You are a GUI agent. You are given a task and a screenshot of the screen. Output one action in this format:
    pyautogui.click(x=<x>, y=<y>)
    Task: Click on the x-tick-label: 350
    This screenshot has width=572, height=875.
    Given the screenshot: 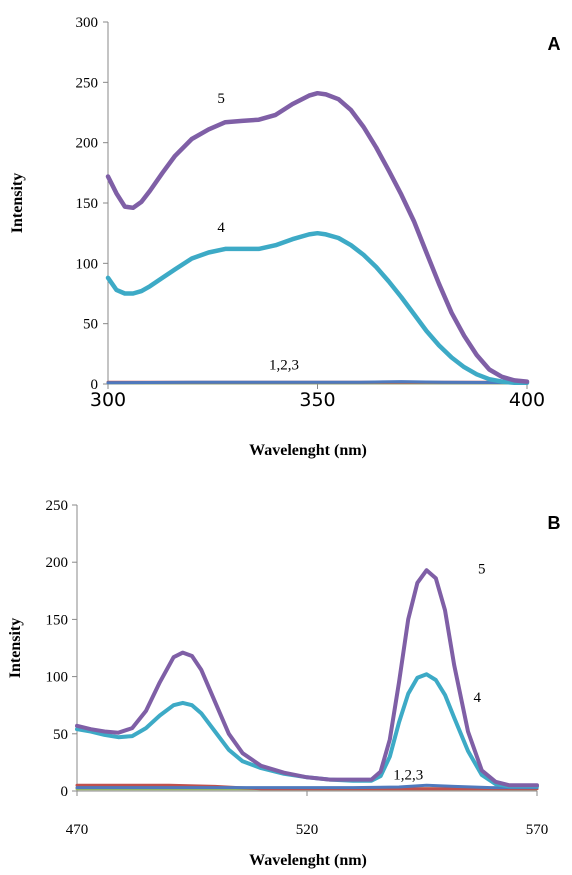 What is the action you would take?
    pyautogui.click(x=317, y=400)
    